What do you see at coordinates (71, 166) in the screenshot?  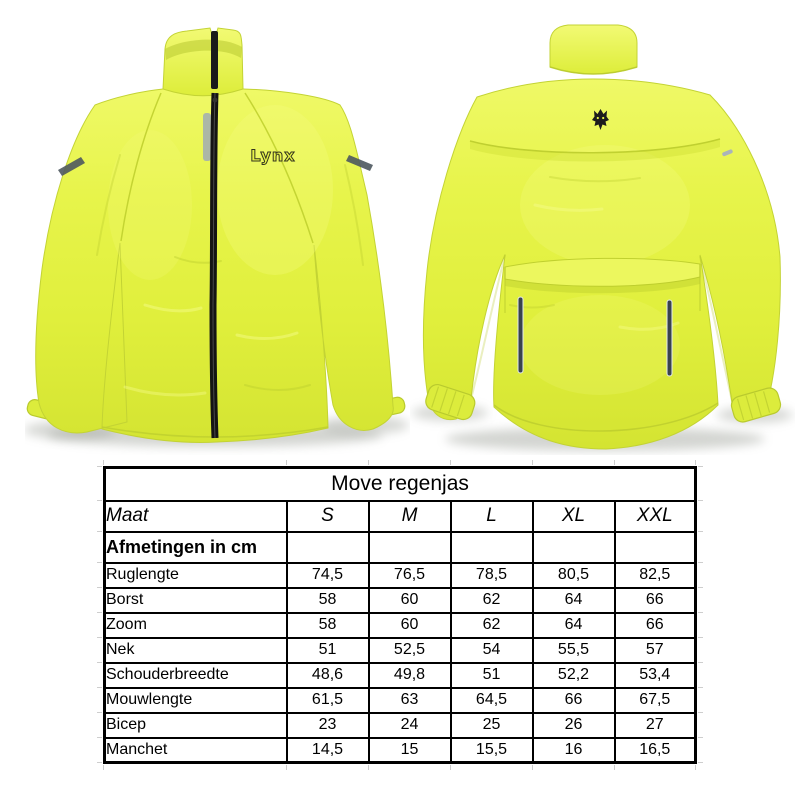 I see `left-shoulder-reflective-strip` at bounding box center [71, 166].